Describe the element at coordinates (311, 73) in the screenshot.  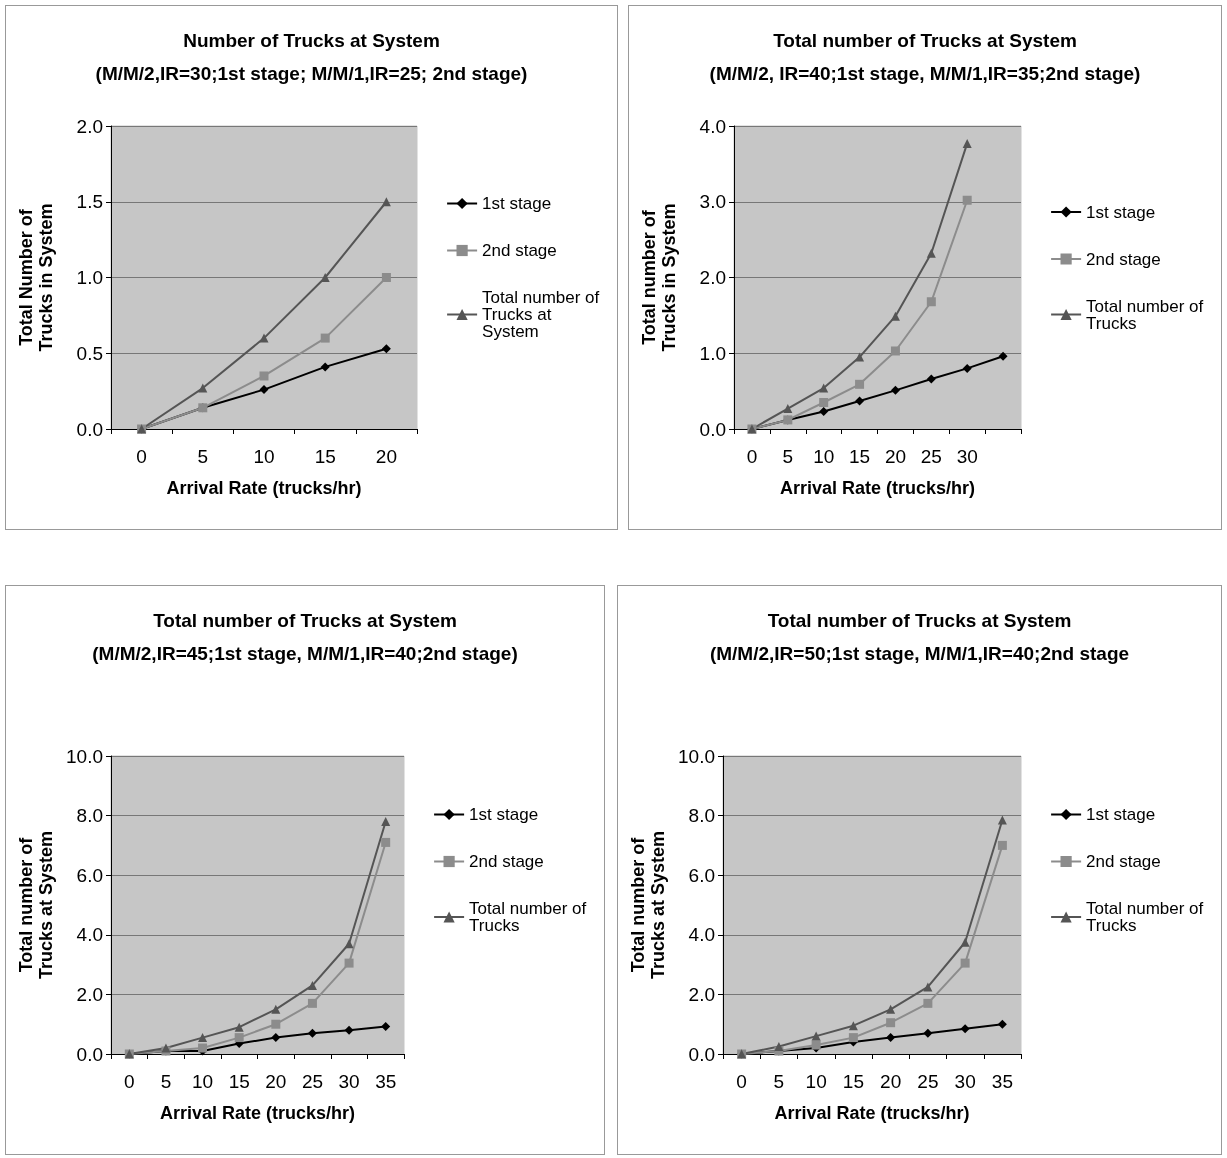
I see `chart-subtitle: (M/M/2,IR=30;1st stage; M/M/1,IR=25; 2nd stage)` at that location.